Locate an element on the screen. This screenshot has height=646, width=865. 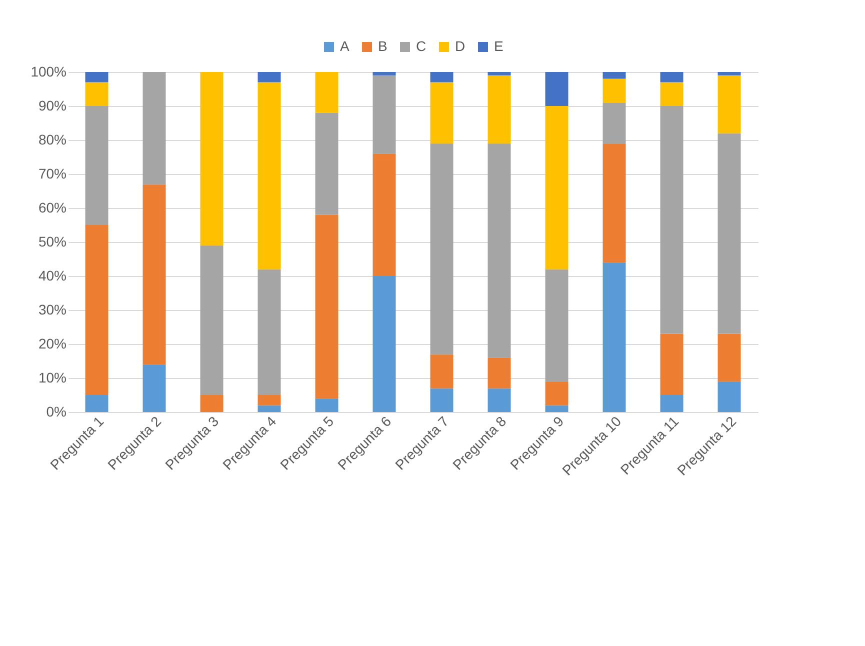
legend-label: E is located at coordinates (499, 46).